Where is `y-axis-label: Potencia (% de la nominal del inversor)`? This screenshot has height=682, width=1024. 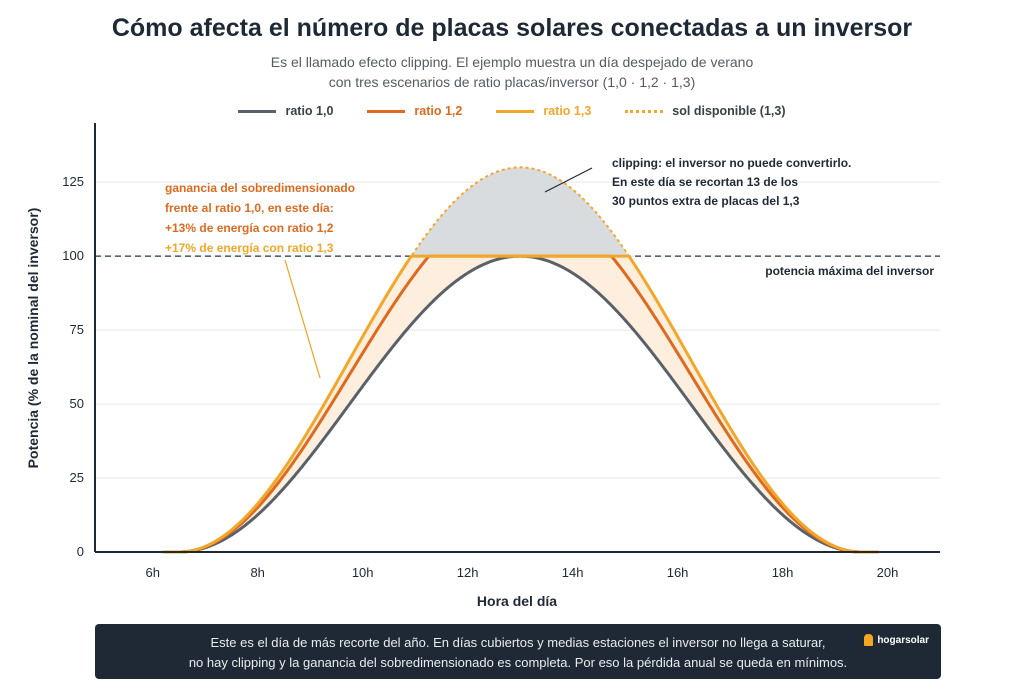 y-axis-label: Potencia (% de la nominal del inversor) is located at coordinates (33, 338).